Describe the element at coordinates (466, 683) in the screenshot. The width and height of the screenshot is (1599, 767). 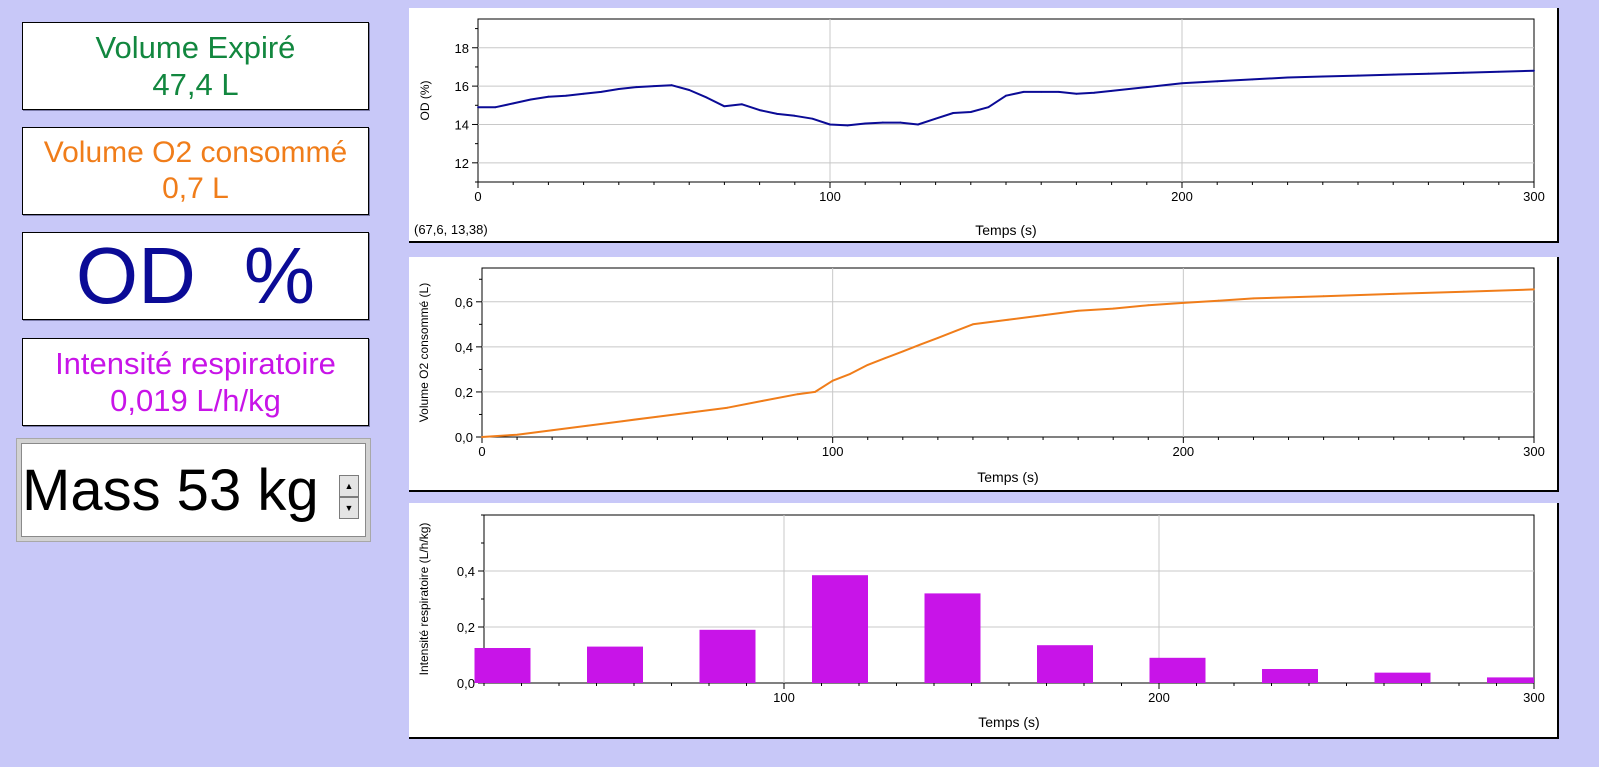
I see `y-tick-label-0: 0,0` at that location.